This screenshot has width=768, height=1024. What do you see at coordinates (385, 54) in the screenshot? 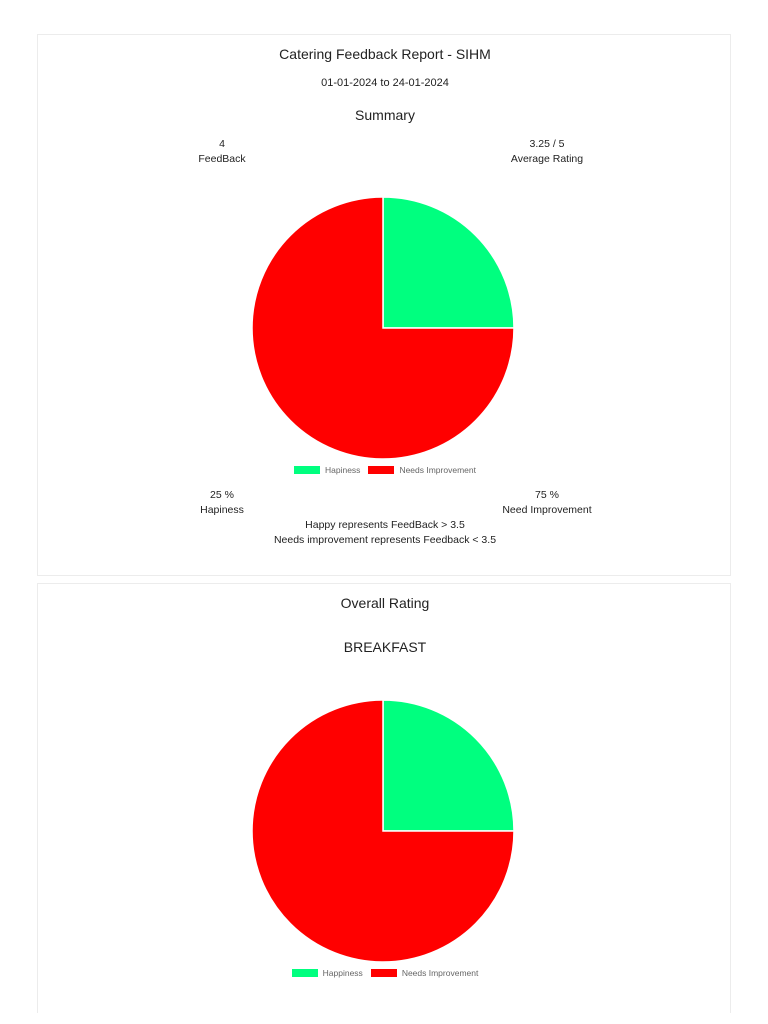
I see `report-title: Catering Feedback Report - SIHM` at bounding box center [385, 54].